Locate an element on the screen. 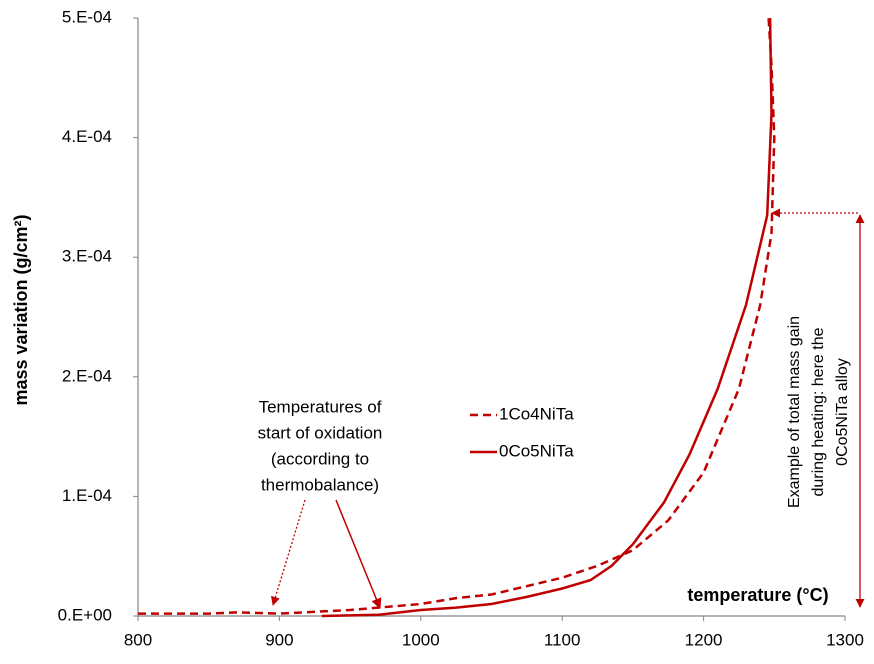  x-tick-label: 900 is located at coordinates (279, 639).